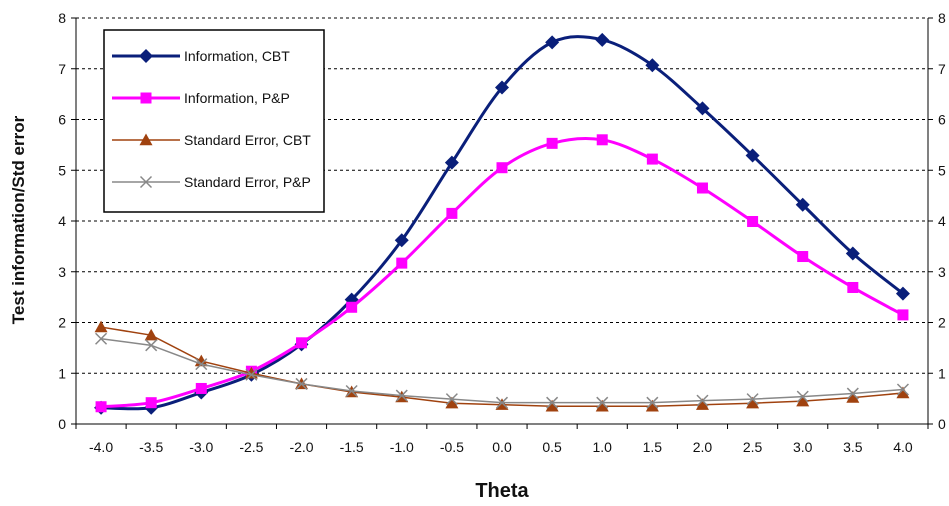  I want to click on y2-tick-label: 7, so click(942, 69).